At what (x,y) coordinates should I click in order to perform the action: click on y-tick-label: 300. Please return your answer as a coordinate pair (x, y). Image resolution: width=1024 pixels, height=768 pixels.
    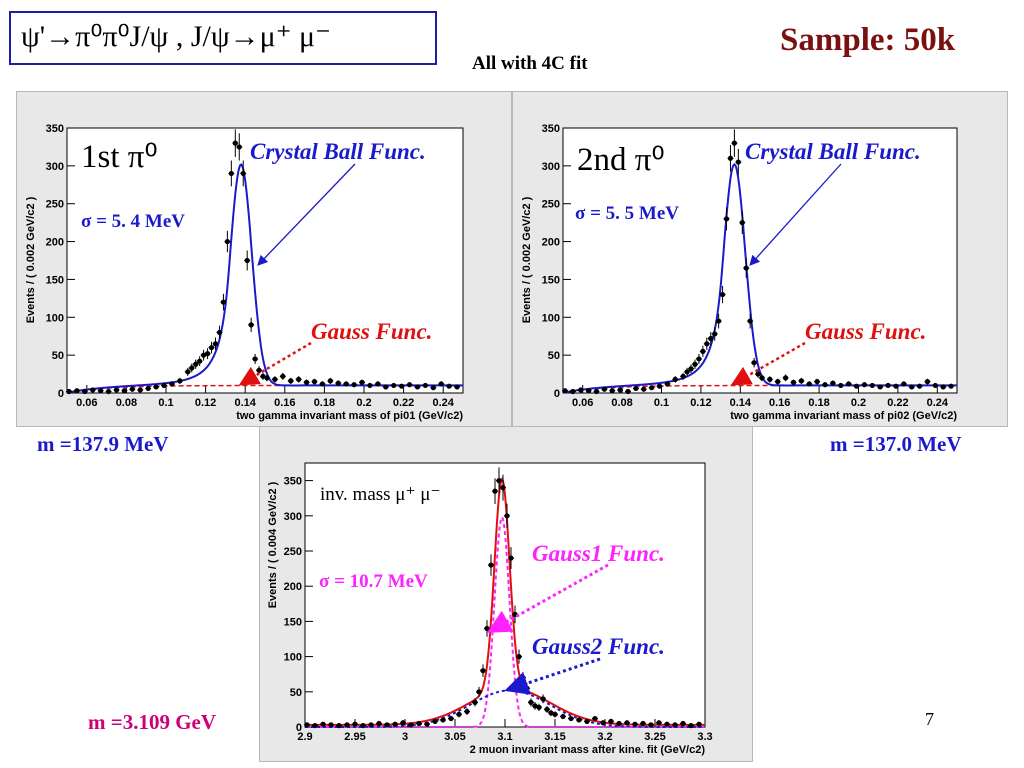
    Looking at the image, I should click on (55, 167).